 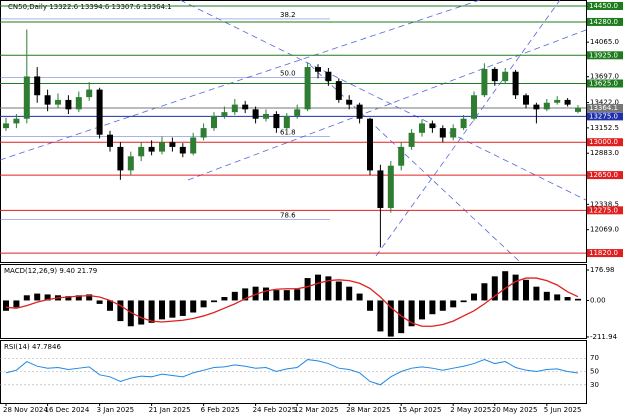 I want to click on x-tick-label: 12 Mar 2025, so click(x=316, y=410).